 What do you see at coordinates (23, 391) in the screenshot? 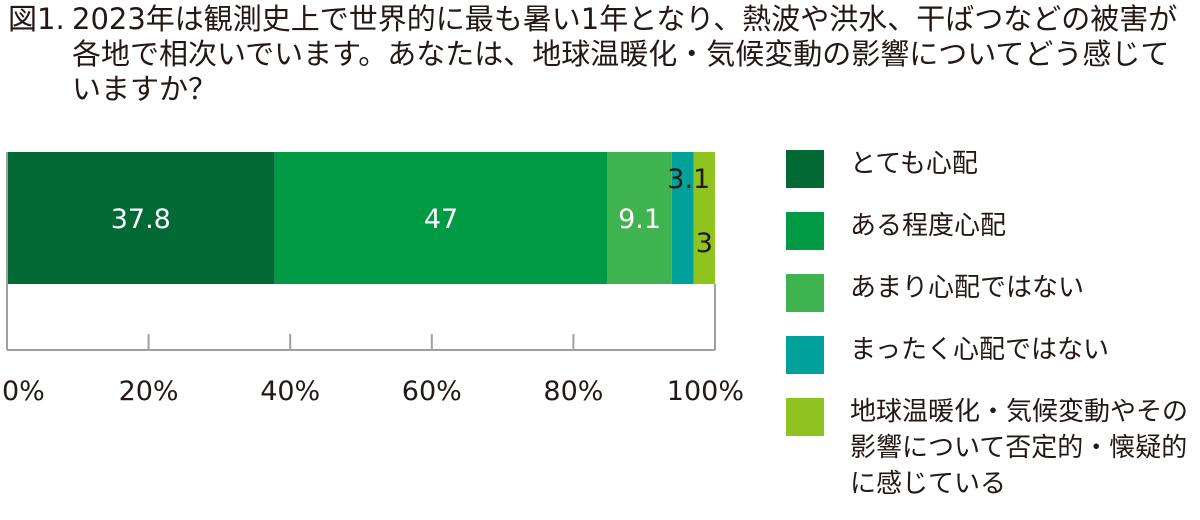
I see `x-tick-label: 0%` at bounding box center [23, 391].